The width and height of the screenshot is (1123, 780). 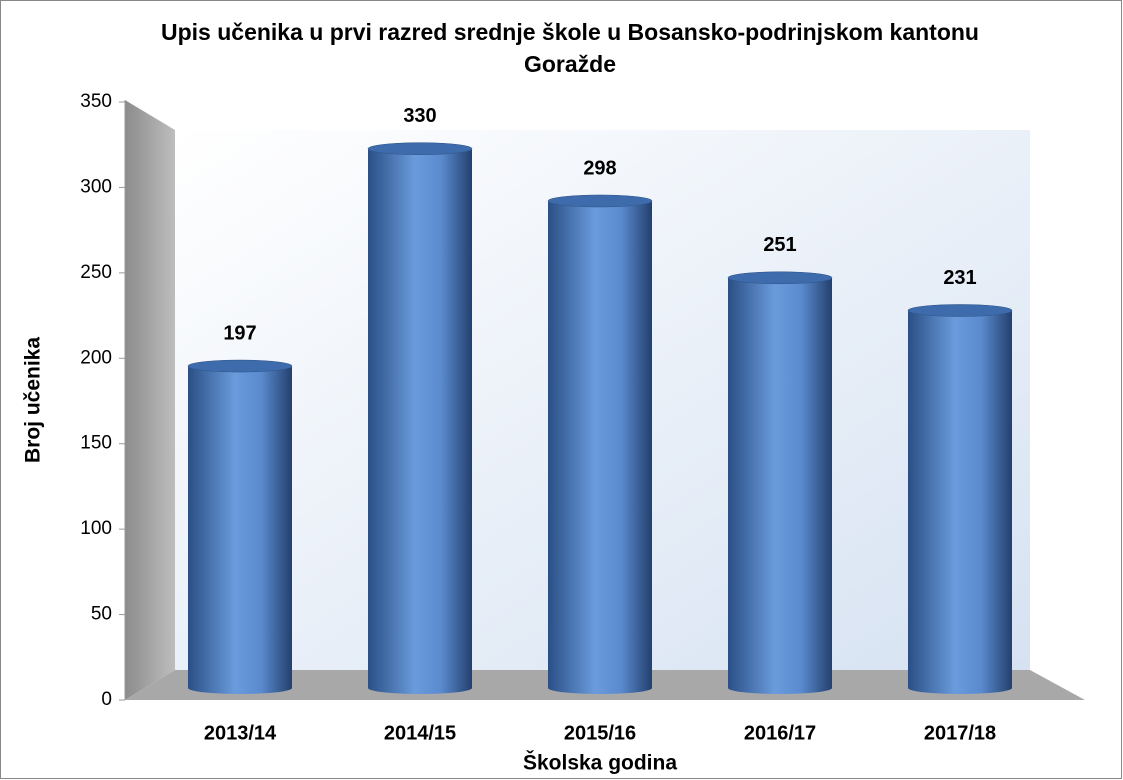 What do you see at coordinates (240, 733) in the screenshot?
I see `x-tick-label: 2013/14` at bounding box center [240, 733].